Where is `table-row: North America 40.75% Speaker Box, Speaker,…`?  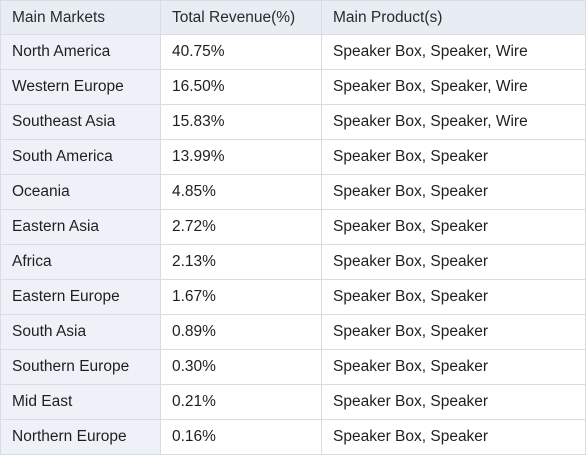
table-row: North America 40.75% Speaker Box, Speaker,… is located at coordinates (293, 52).